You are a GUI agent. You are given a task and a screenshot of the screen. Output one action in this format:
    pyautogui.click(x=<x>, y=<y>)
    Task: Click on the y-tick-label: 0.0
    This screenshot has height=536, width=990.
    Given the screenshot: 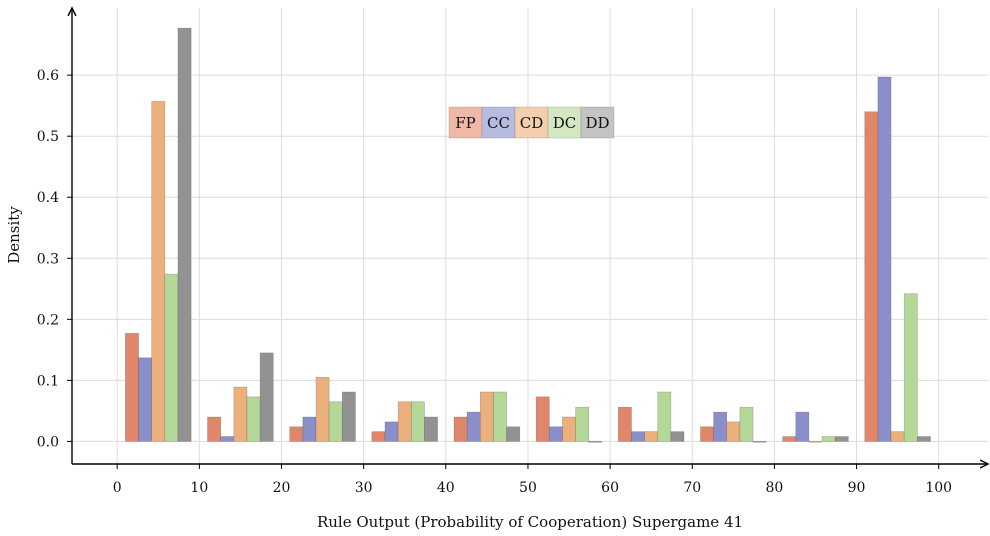 What is the action you would take?
    pyautogui.click(x=48, y=442)
    